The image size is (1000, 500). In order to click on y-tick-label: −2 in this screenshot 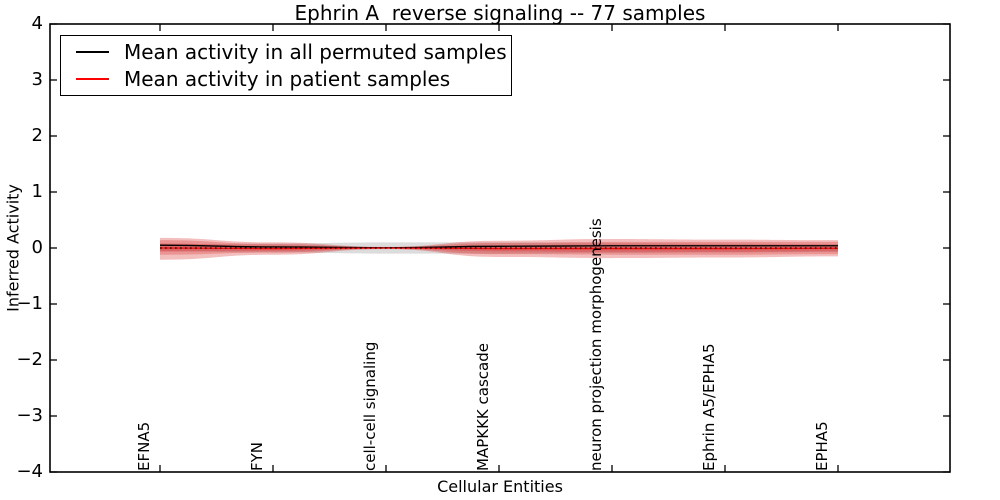, I will do `click(29, 359)`.